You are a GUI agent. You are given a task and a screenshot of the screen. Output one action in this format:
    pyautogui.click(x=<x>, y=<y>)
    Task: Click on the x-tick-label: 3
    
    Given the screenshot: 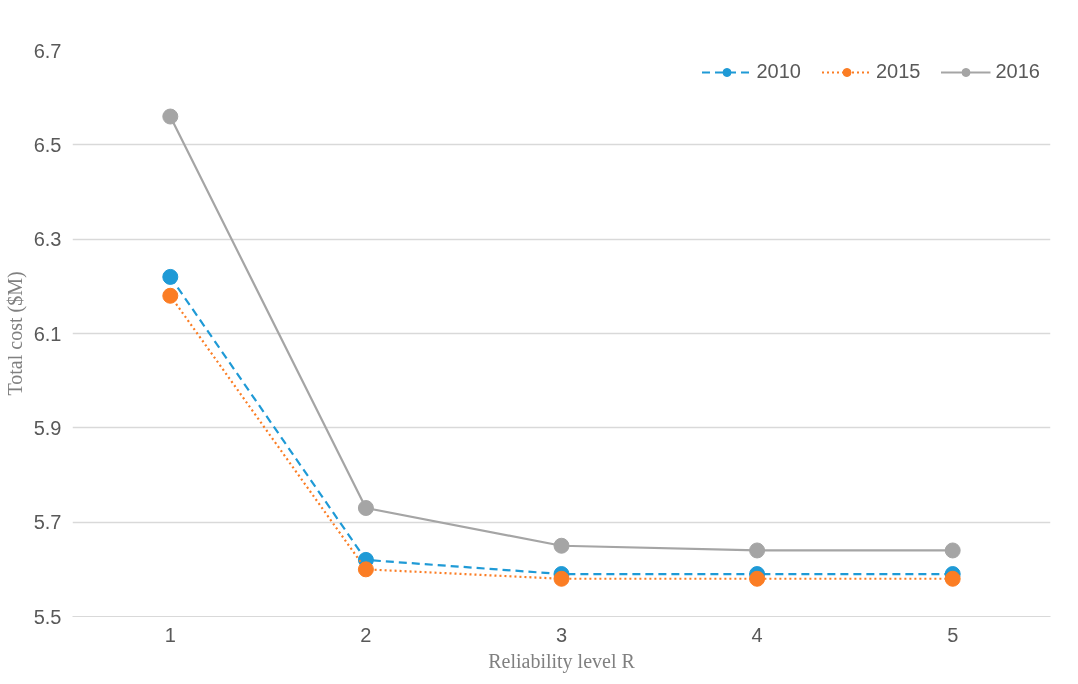 What is the action you would take?
    pyautogui.click(x=561, y=634)
    